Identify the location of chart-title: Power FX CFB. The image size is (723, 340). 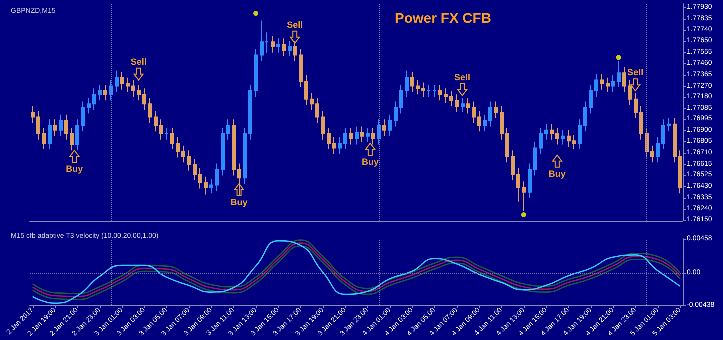
(443, 18).